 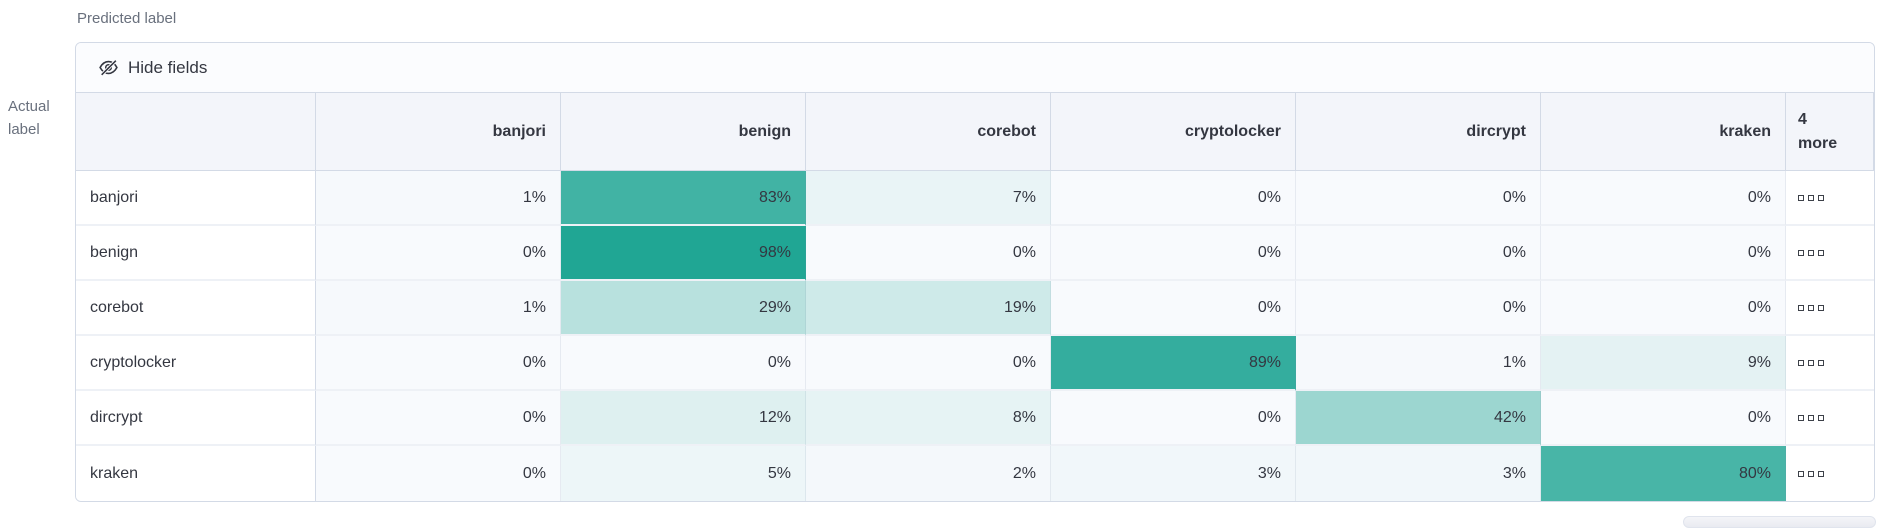 What do you see at coordinates (1418, 418) in the screenshot?
I see `matrix-cell-dircrypt-dircrypt: 42%` at bounding box center [1418, 418].